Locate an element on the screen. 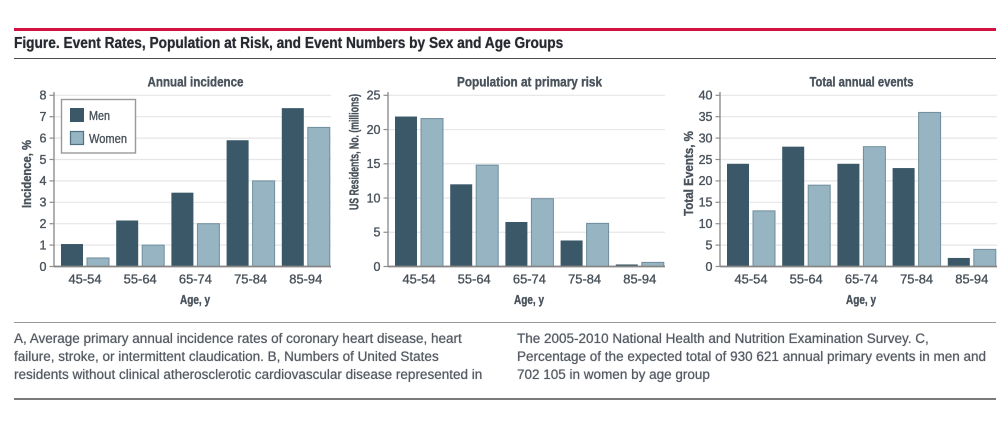 This screenshot has height=429, width=1008. svg-text: 7 is located at coordinates (43, 117).